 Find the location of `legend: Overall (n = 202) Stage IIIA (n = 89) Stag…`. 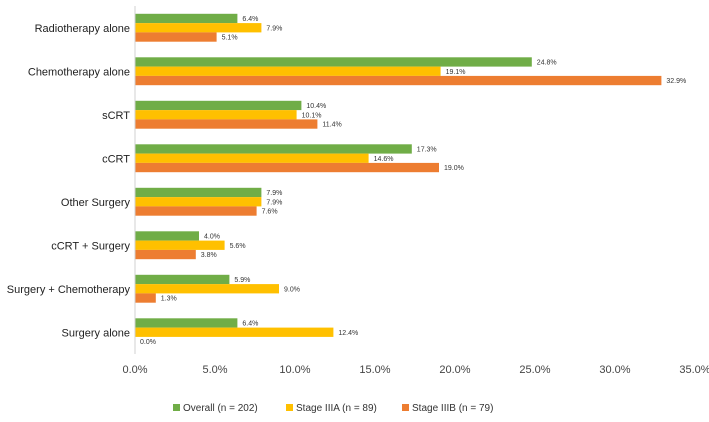

legend: Overall (n = 202) Stage IIIA (n = 89) Stag… is located at coordinates (333, 408).